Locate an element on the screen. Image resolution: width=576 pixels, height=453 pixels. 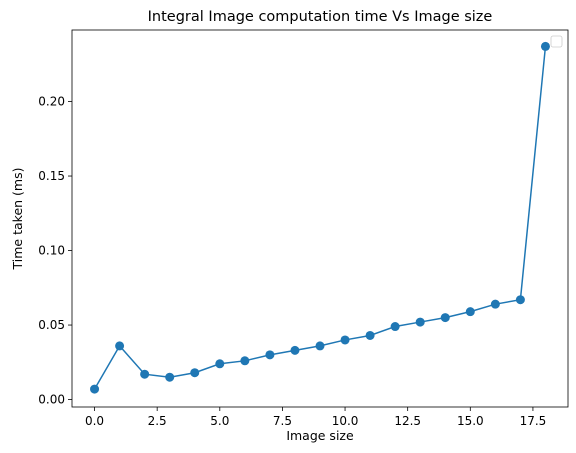
x-tick-label: 15.0 is located at coordinates (470, 421).